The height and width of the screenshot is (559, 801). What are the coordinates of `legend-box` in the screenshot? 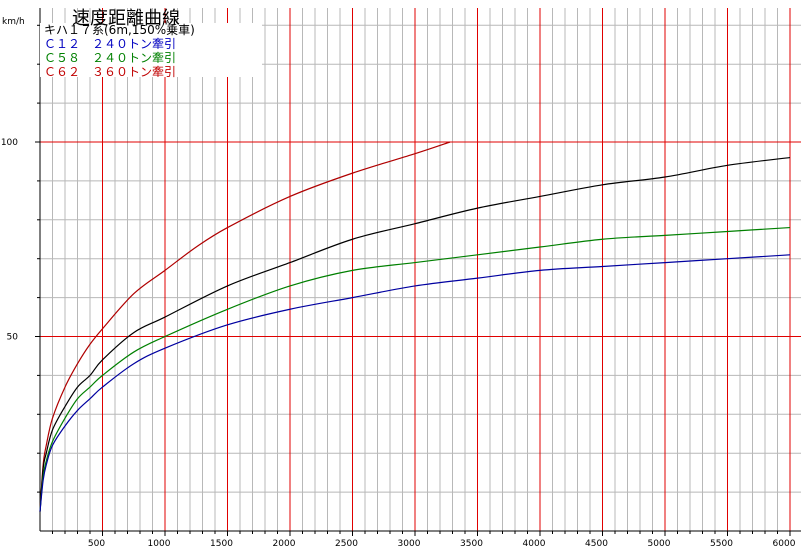 It's located at (151, 50).